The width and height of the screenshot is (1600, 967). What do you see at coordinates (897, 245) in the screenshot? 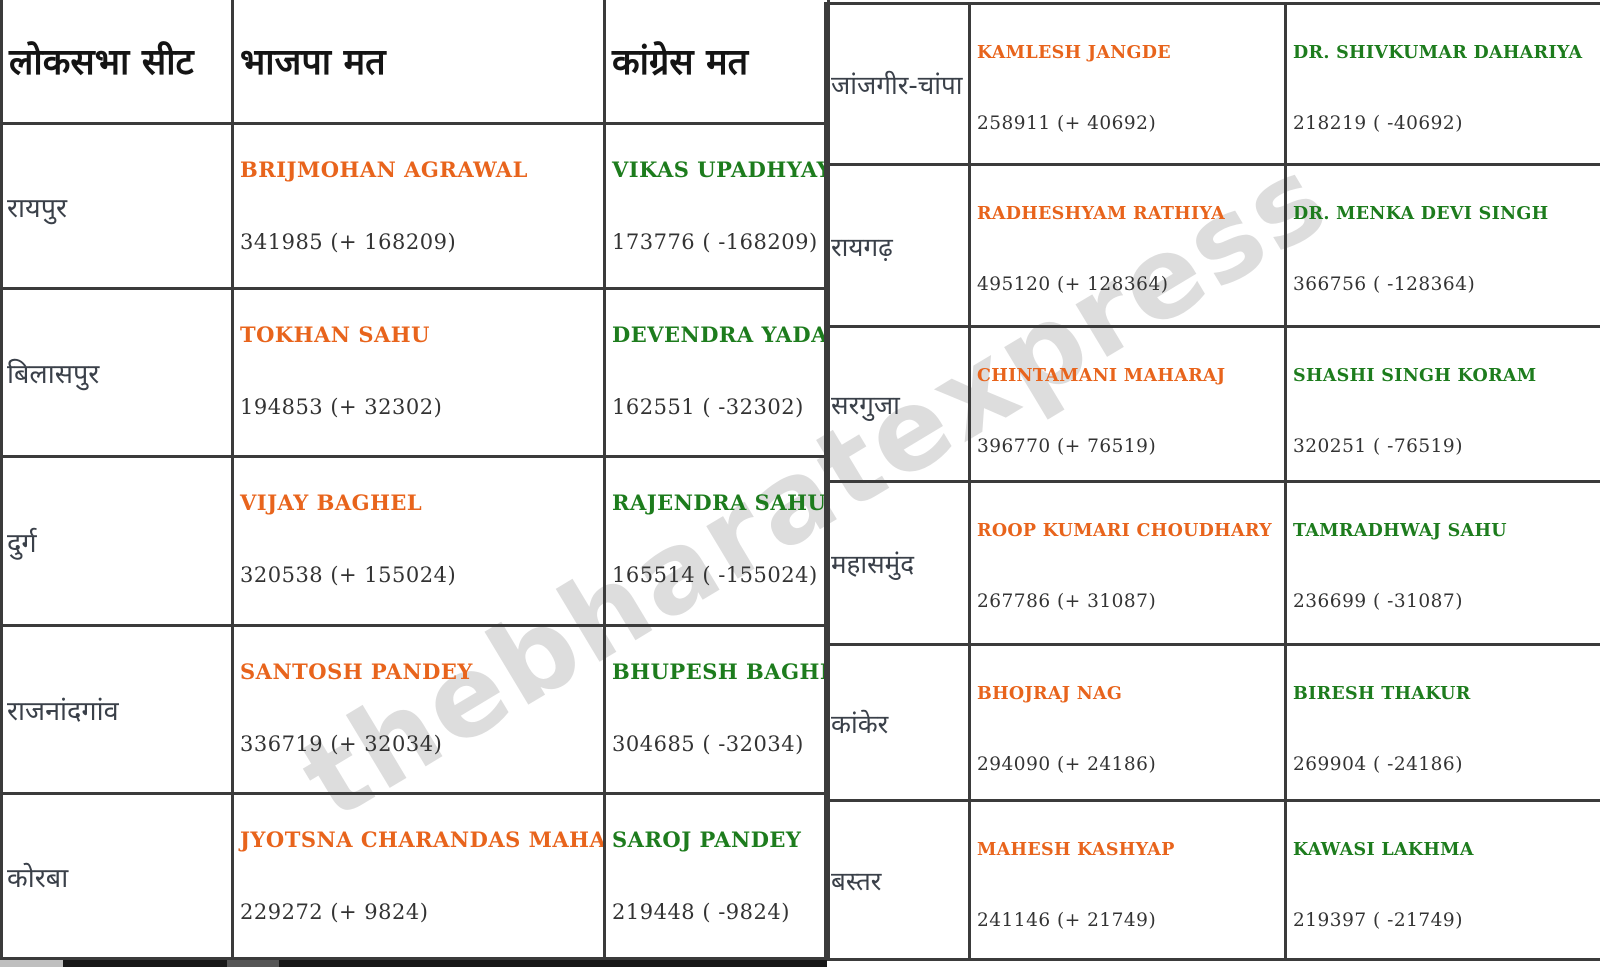
I see `seat-cell: रायगढ़` at bounding box center [897, 245].